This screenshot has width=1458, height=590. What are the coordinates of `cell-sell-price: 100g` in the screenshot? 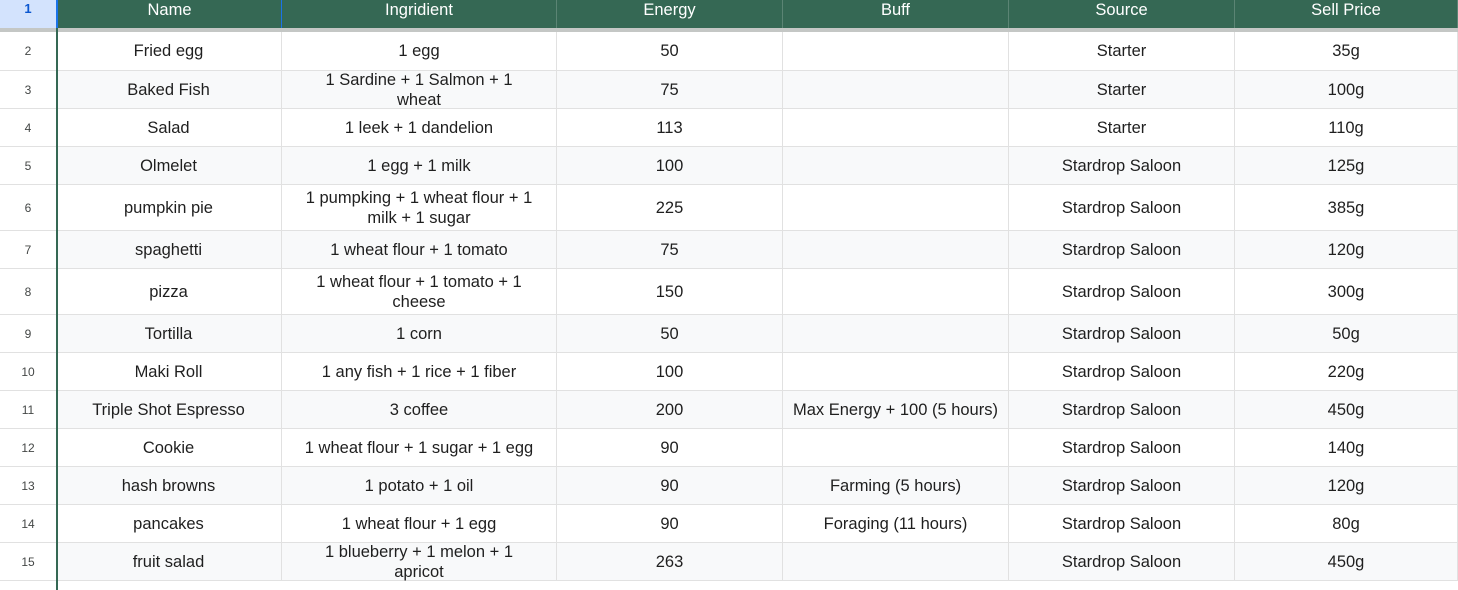 It's located at (1346, 90).